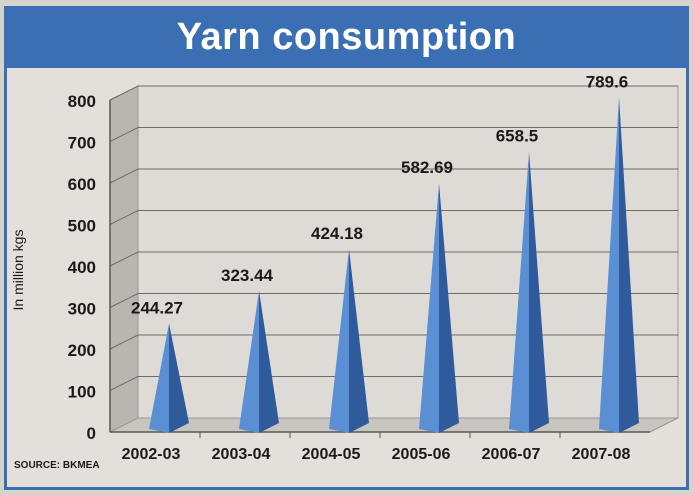 This screenshot has height=495, width=693. I want to click on y-tick-label: 800, so click(82, 101).